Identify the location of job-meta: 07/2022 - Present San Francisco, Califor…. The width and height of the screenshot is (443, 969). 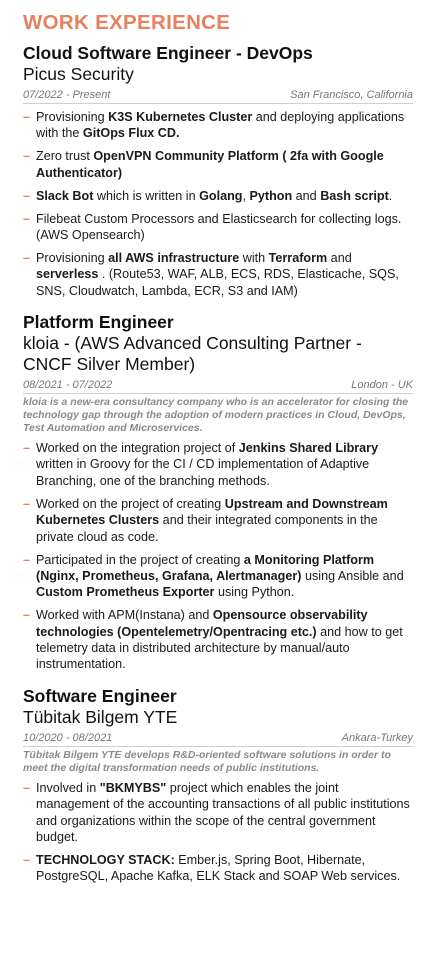
(218, 96).